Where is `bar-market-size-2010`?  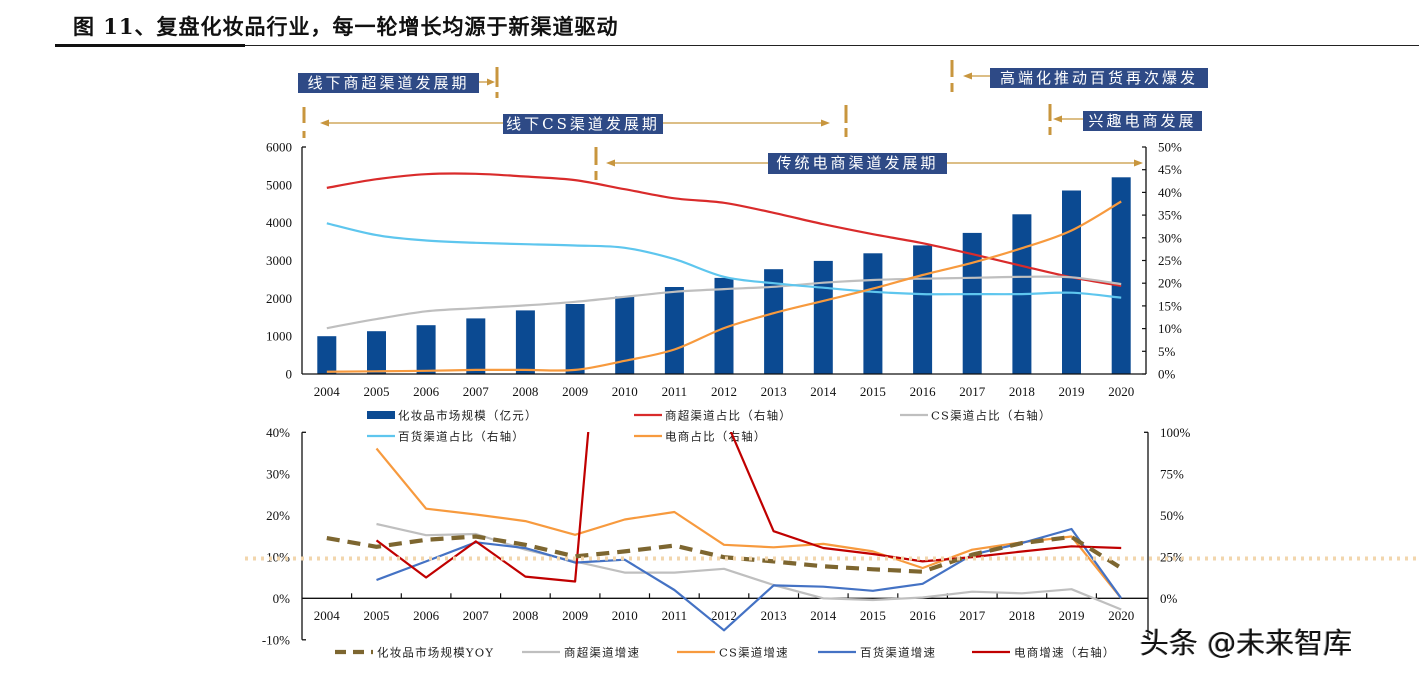
bar-market-size-2010 is located at coordinates (625, 335).